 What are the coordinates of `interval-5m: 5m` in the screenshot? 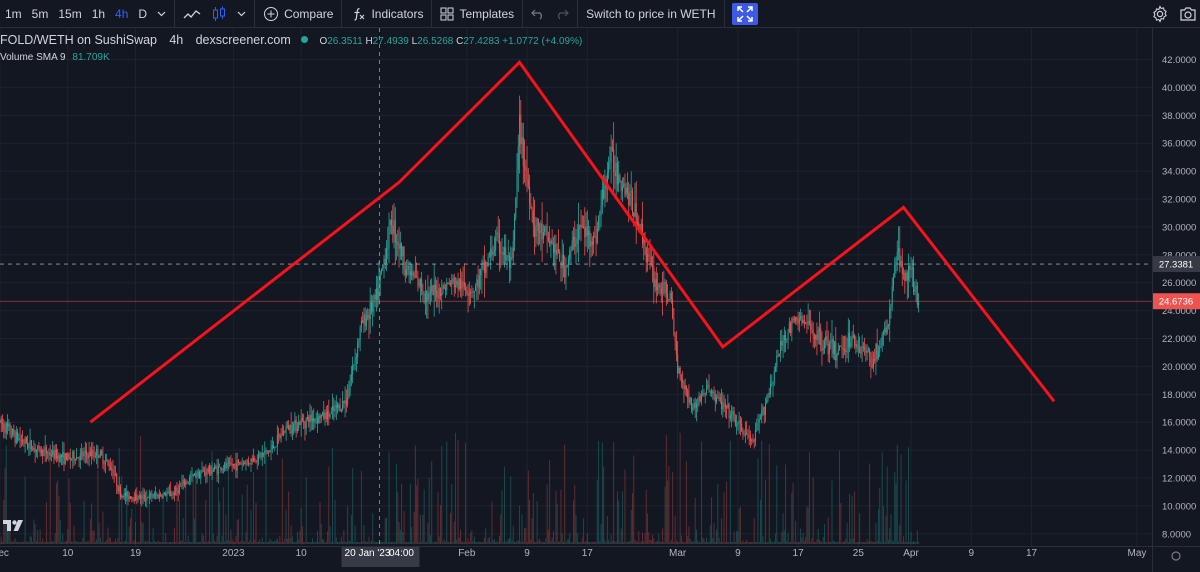 It's located at (40, 13).